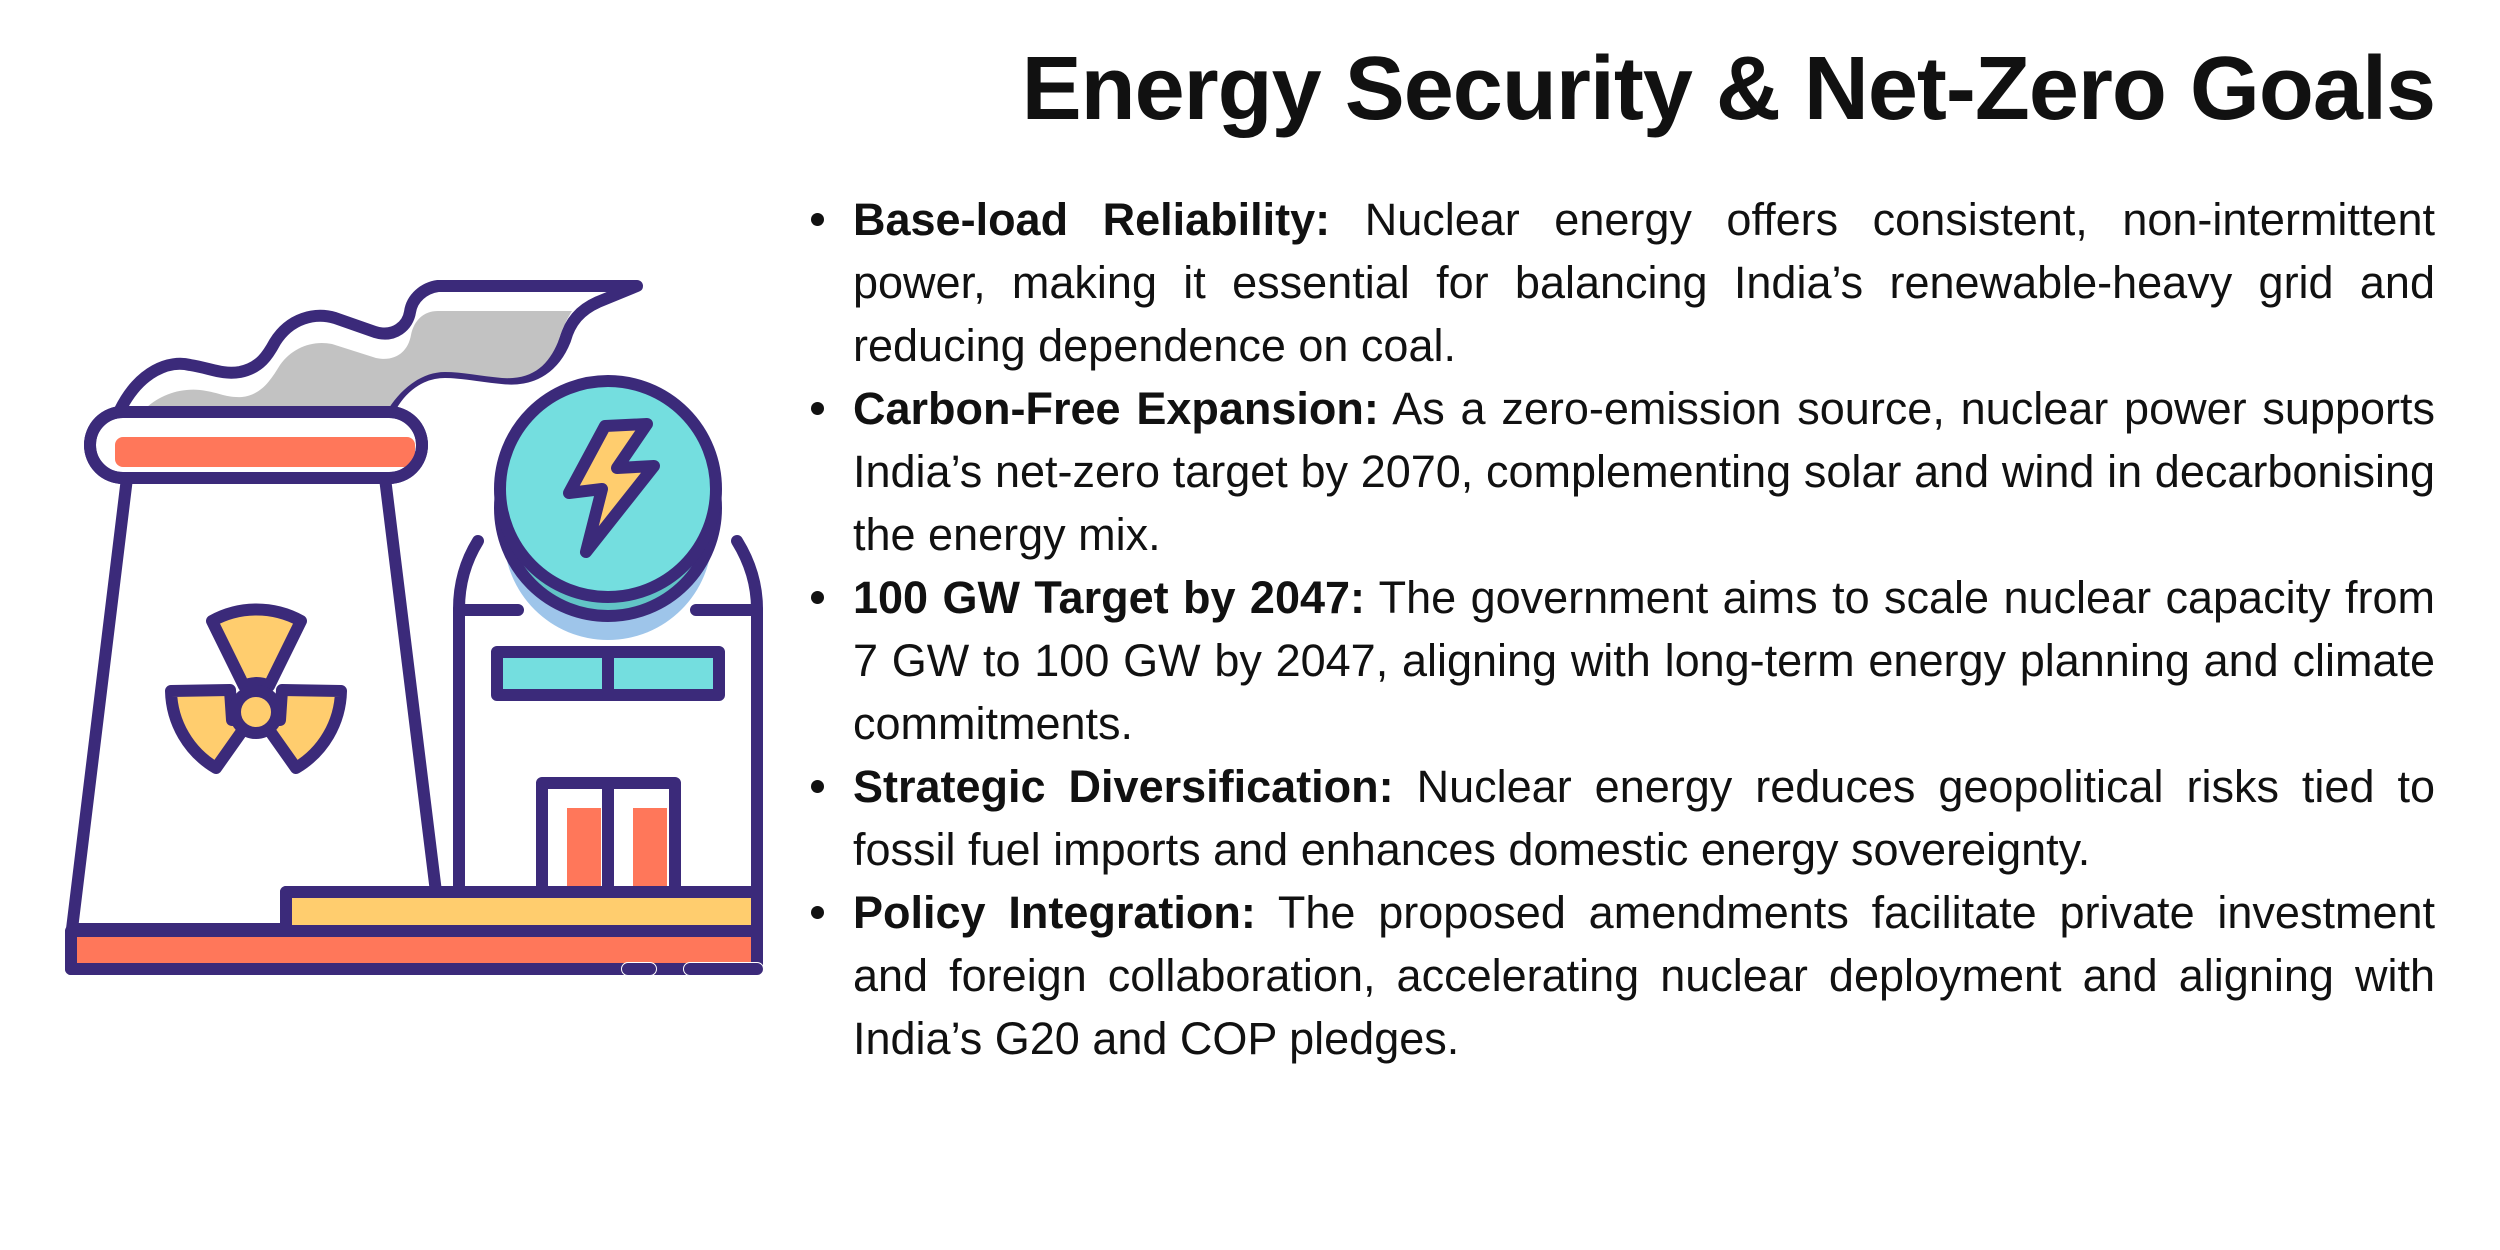 The image size is (2500, 1250). I want to click on item-heading: Base-load Reliability:, so click(1092, 219).